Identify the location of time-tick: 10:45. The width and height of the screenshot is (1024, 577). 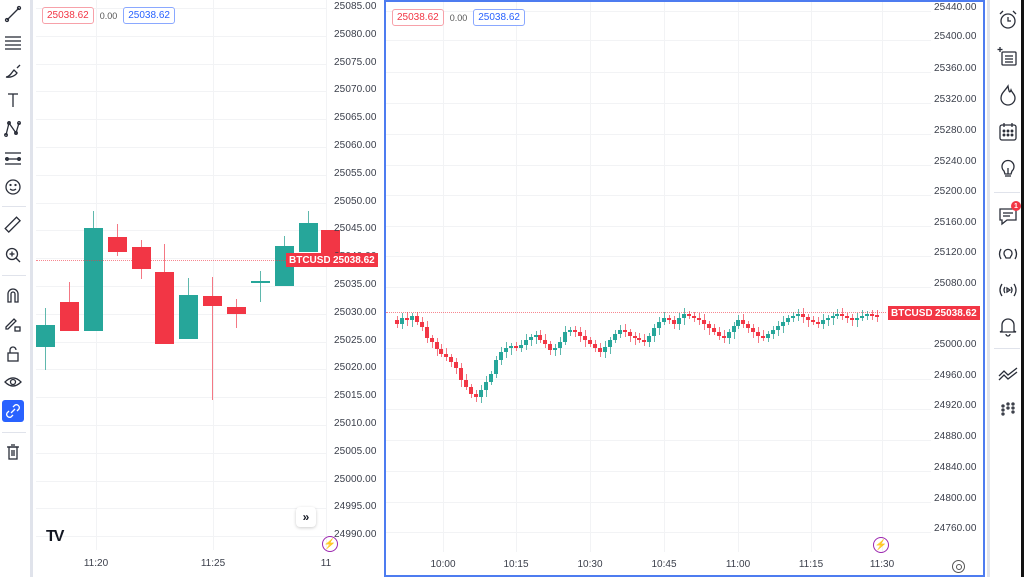
(664, 564).